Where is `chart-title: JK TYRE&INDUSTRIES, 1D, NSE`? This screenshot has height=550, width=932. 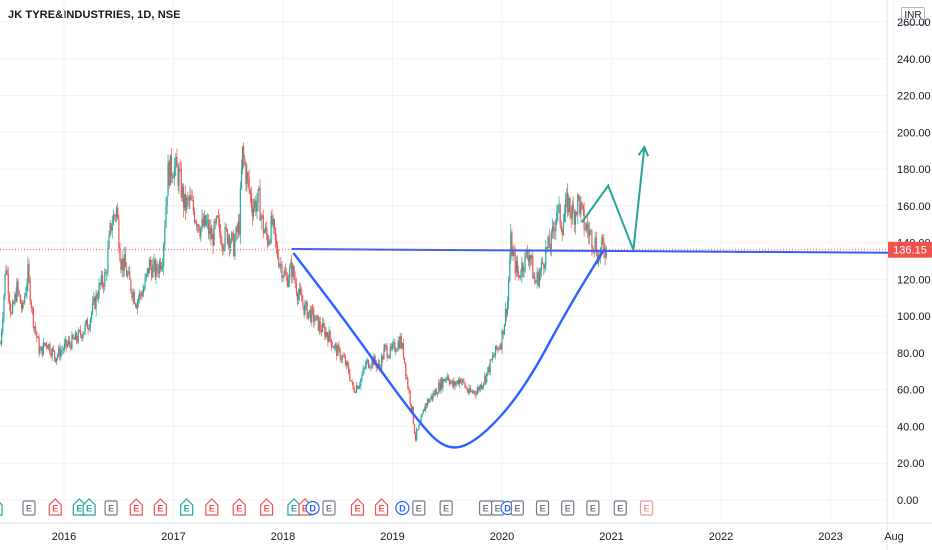 chart-title: JK TYRE&INDUSTRIES, 1D, NSE is located at coordinates (94, 15).